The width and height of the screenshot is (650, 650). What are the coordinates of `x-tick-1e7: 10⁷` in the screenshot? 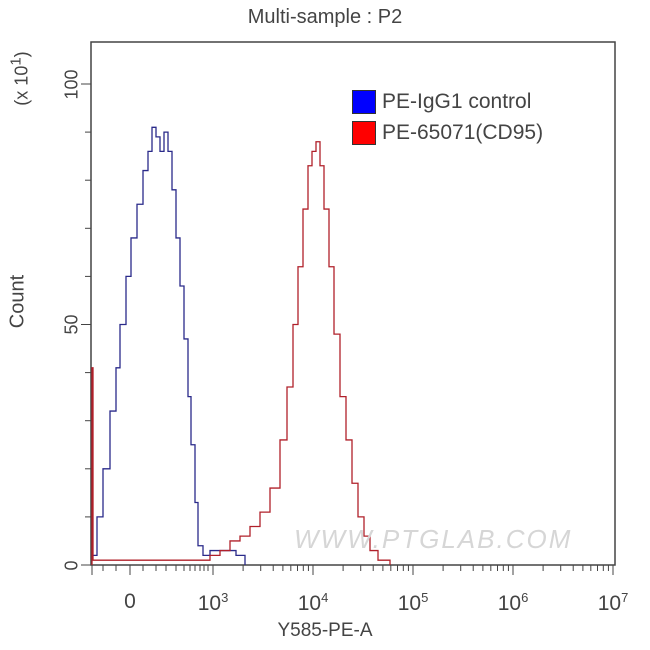 It's located at (613, 602).